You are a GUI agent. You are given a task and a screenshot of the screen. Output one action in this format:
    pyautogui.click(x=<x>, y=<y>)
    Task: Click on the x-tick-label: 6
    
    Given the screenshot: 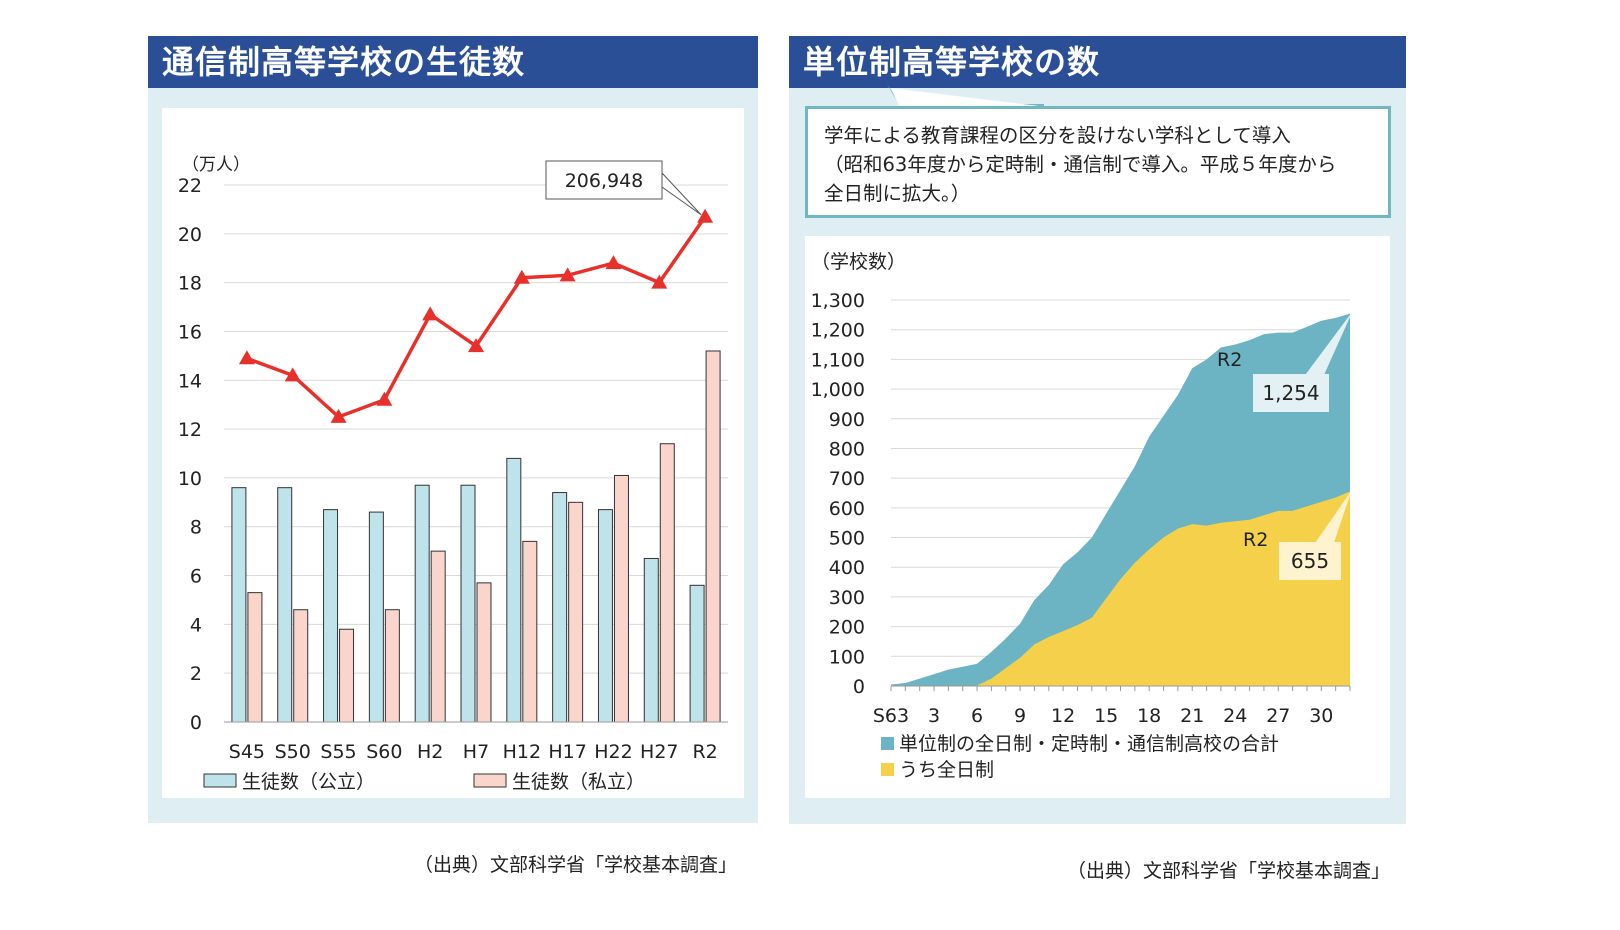 What is the action you would take?
    pyautogui.click(x=977, y=716)
    